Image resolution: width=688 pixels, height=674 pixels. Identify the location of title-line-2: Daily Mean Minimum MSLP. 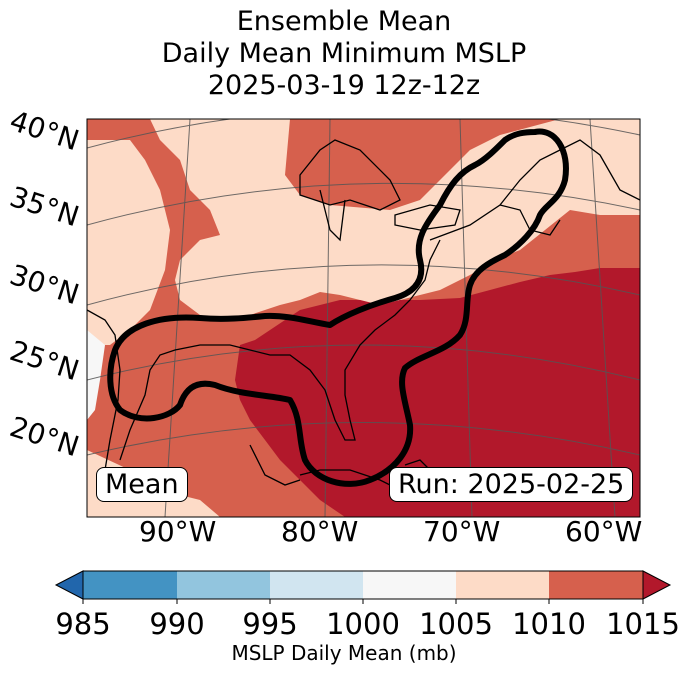
(344, 53).